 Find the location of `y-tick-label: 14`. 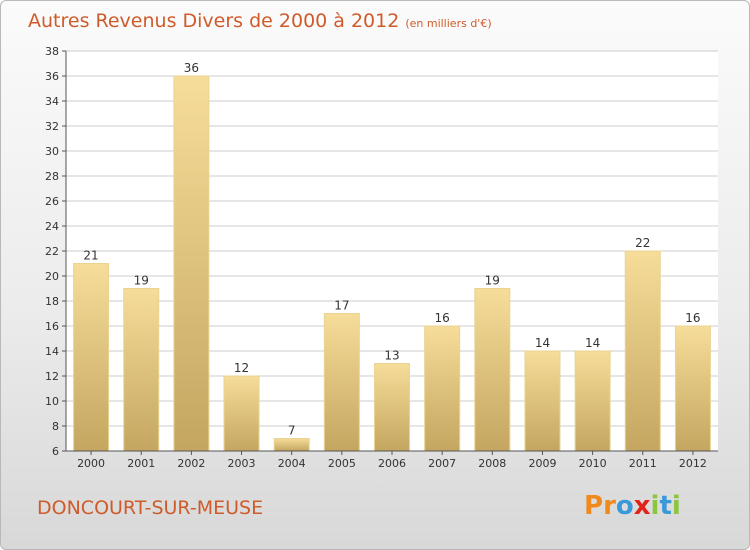

y-tick-label: 14 is located at coordinates (52, 351).